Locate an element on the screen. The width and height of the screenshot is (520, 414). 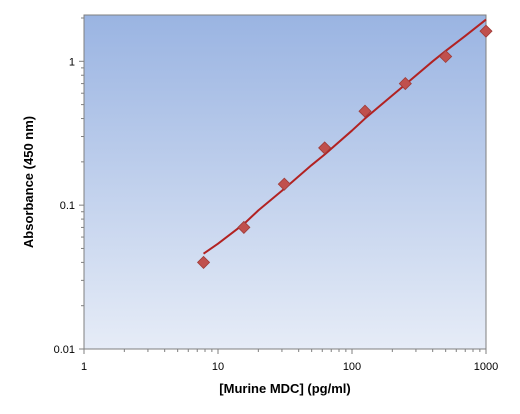
x-axis-title: [Murine MDC] (pg/ml) is located at coordinates (284, 388).